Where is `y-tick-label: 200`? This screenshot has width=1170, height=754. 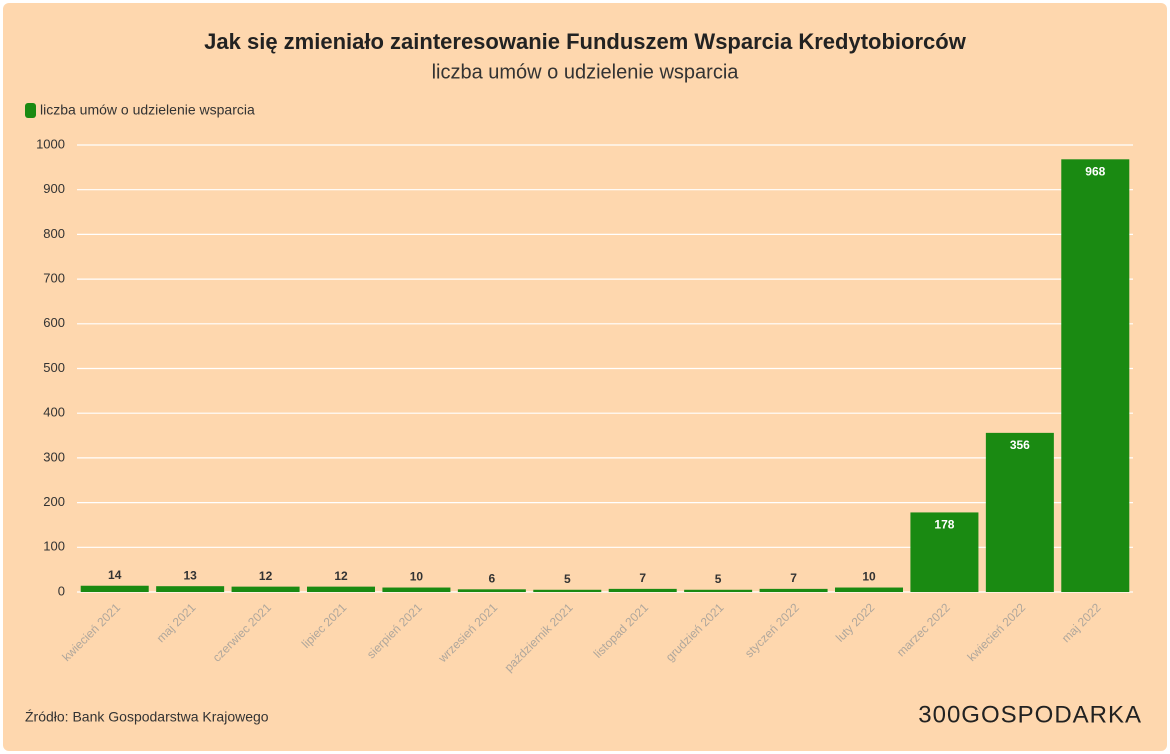 y-tick-label: 200 is located at coordinates (54, 501).